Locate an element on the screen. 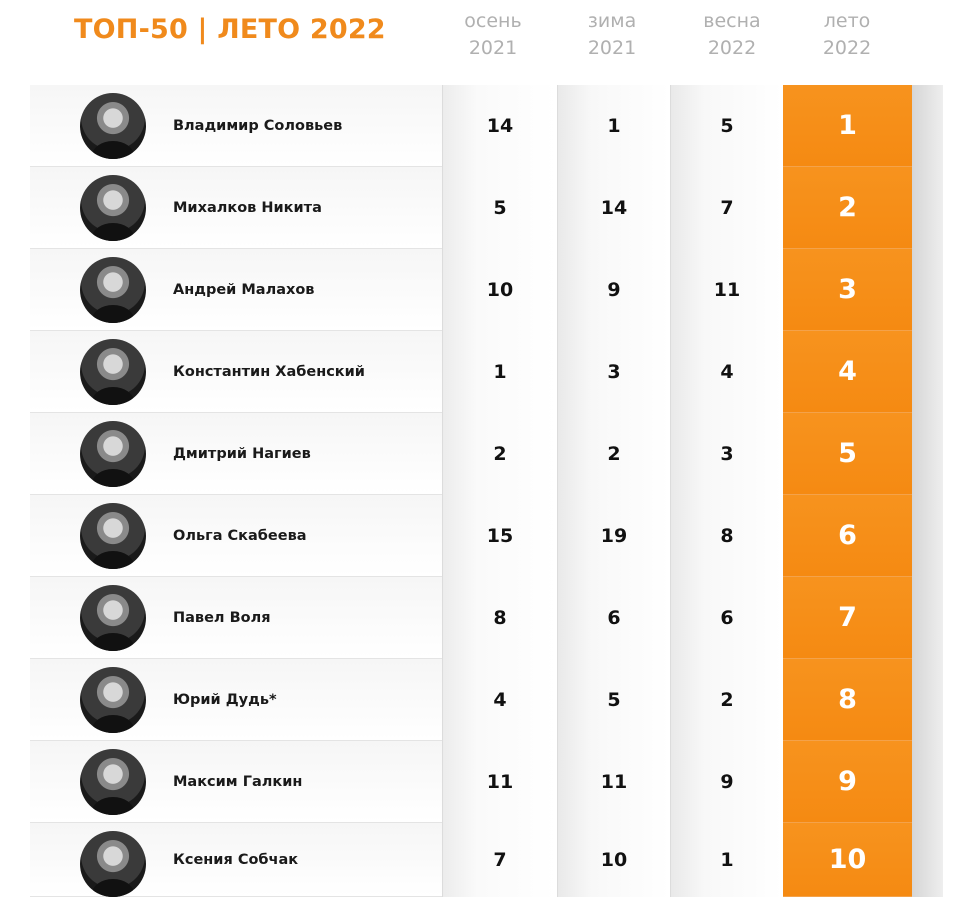 This screenshot has height=897, width=973. person-name: Ольга Скабеева is located at coordinates (240, 535).